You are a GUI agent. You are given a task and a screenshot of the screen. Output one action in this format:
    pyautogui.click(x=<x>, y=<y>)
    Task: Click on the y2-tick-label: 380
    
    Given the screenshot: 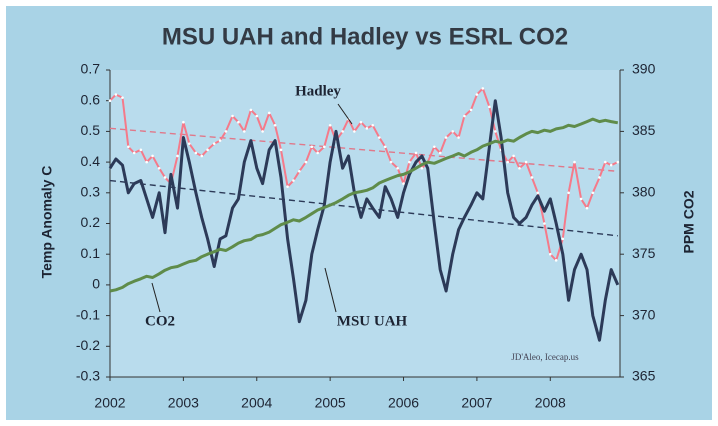 What is the action you would take?
    pyautogui.click(x=644, y=192)
    